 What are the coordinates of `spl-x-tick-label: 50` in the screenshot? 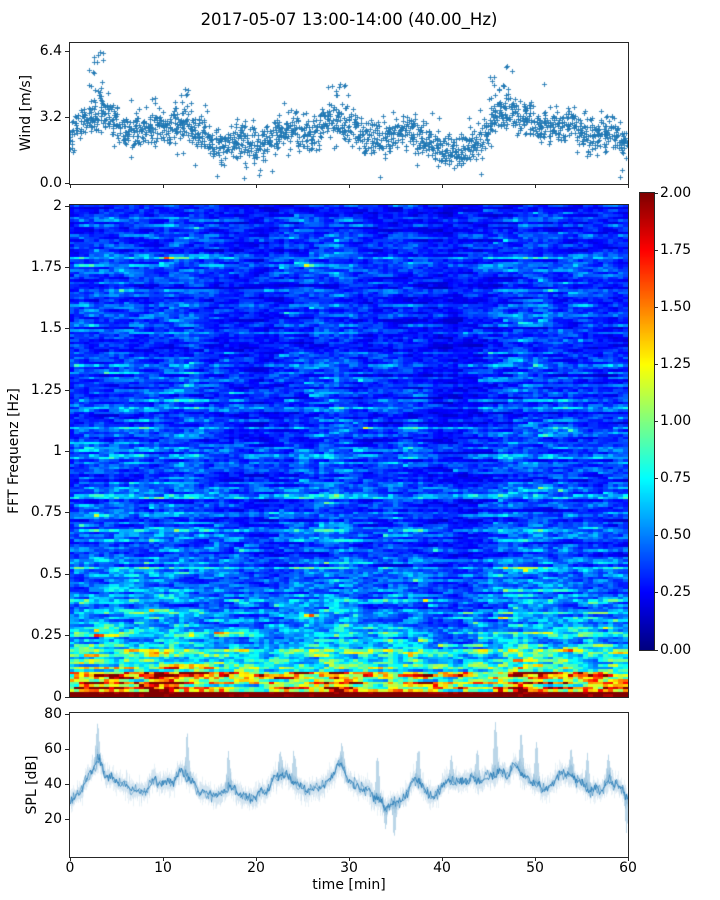 It's located at (535, 868).